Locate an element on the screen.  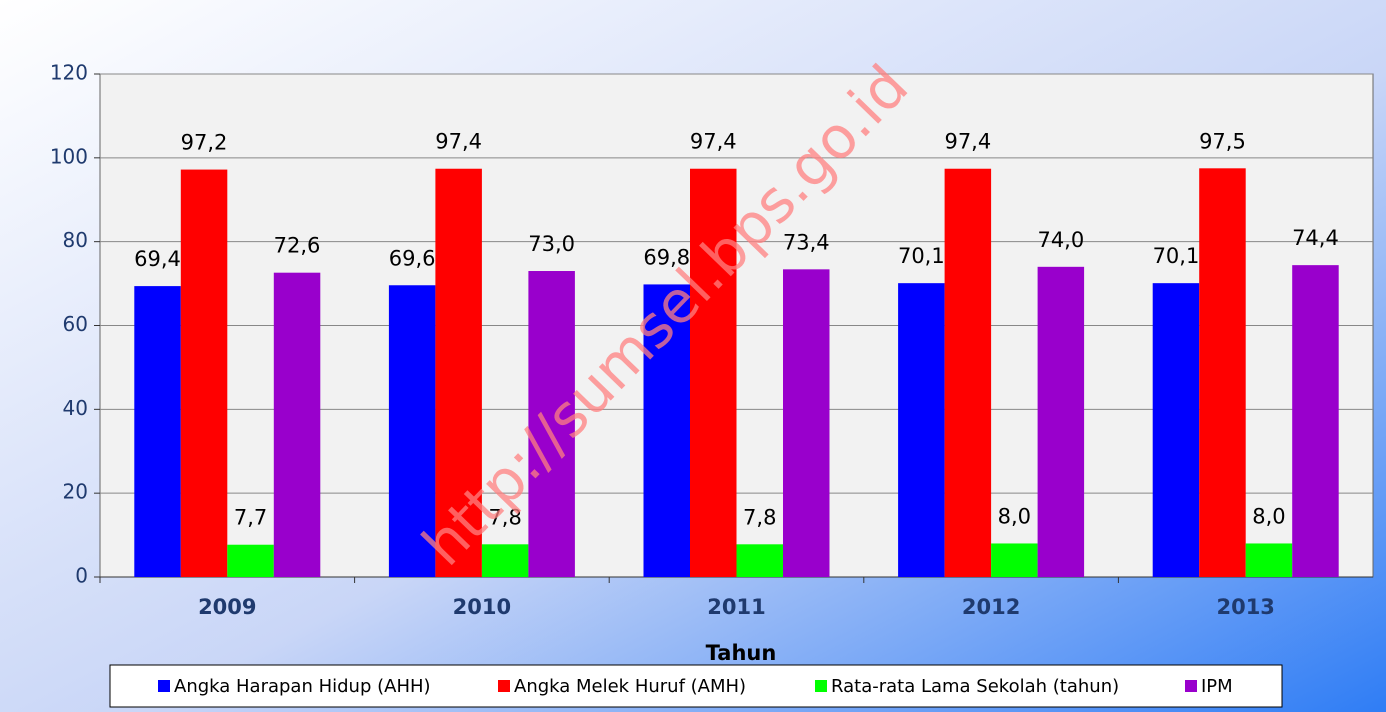
y-tick-label: 40 is located at coordinates (75, 408).